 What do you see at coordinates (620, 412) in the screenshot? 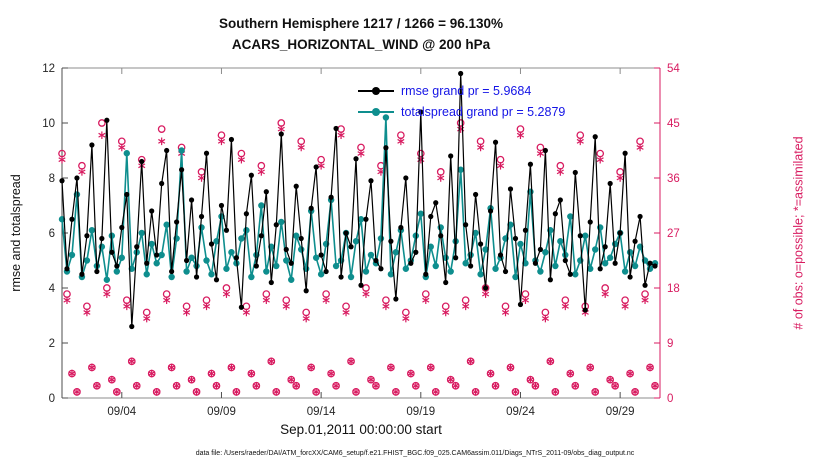
I see `x-tick-label: 09/29` at bounding box center [620, 412].